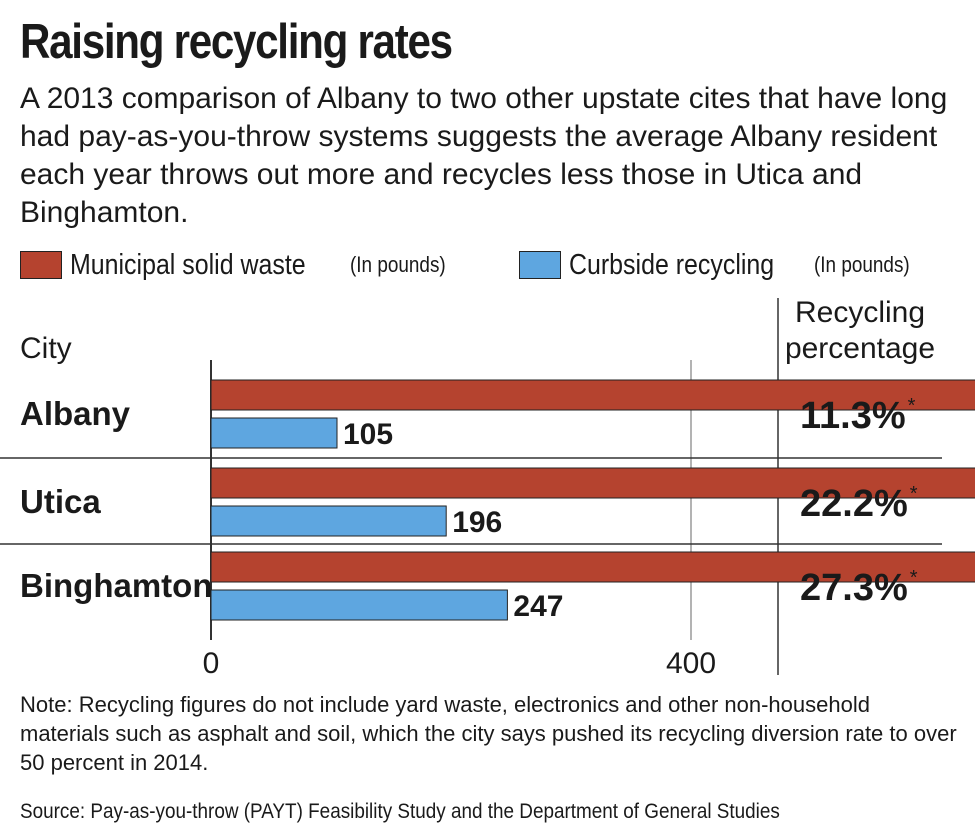  I want to click on value-label: 105, so click(368, 434).